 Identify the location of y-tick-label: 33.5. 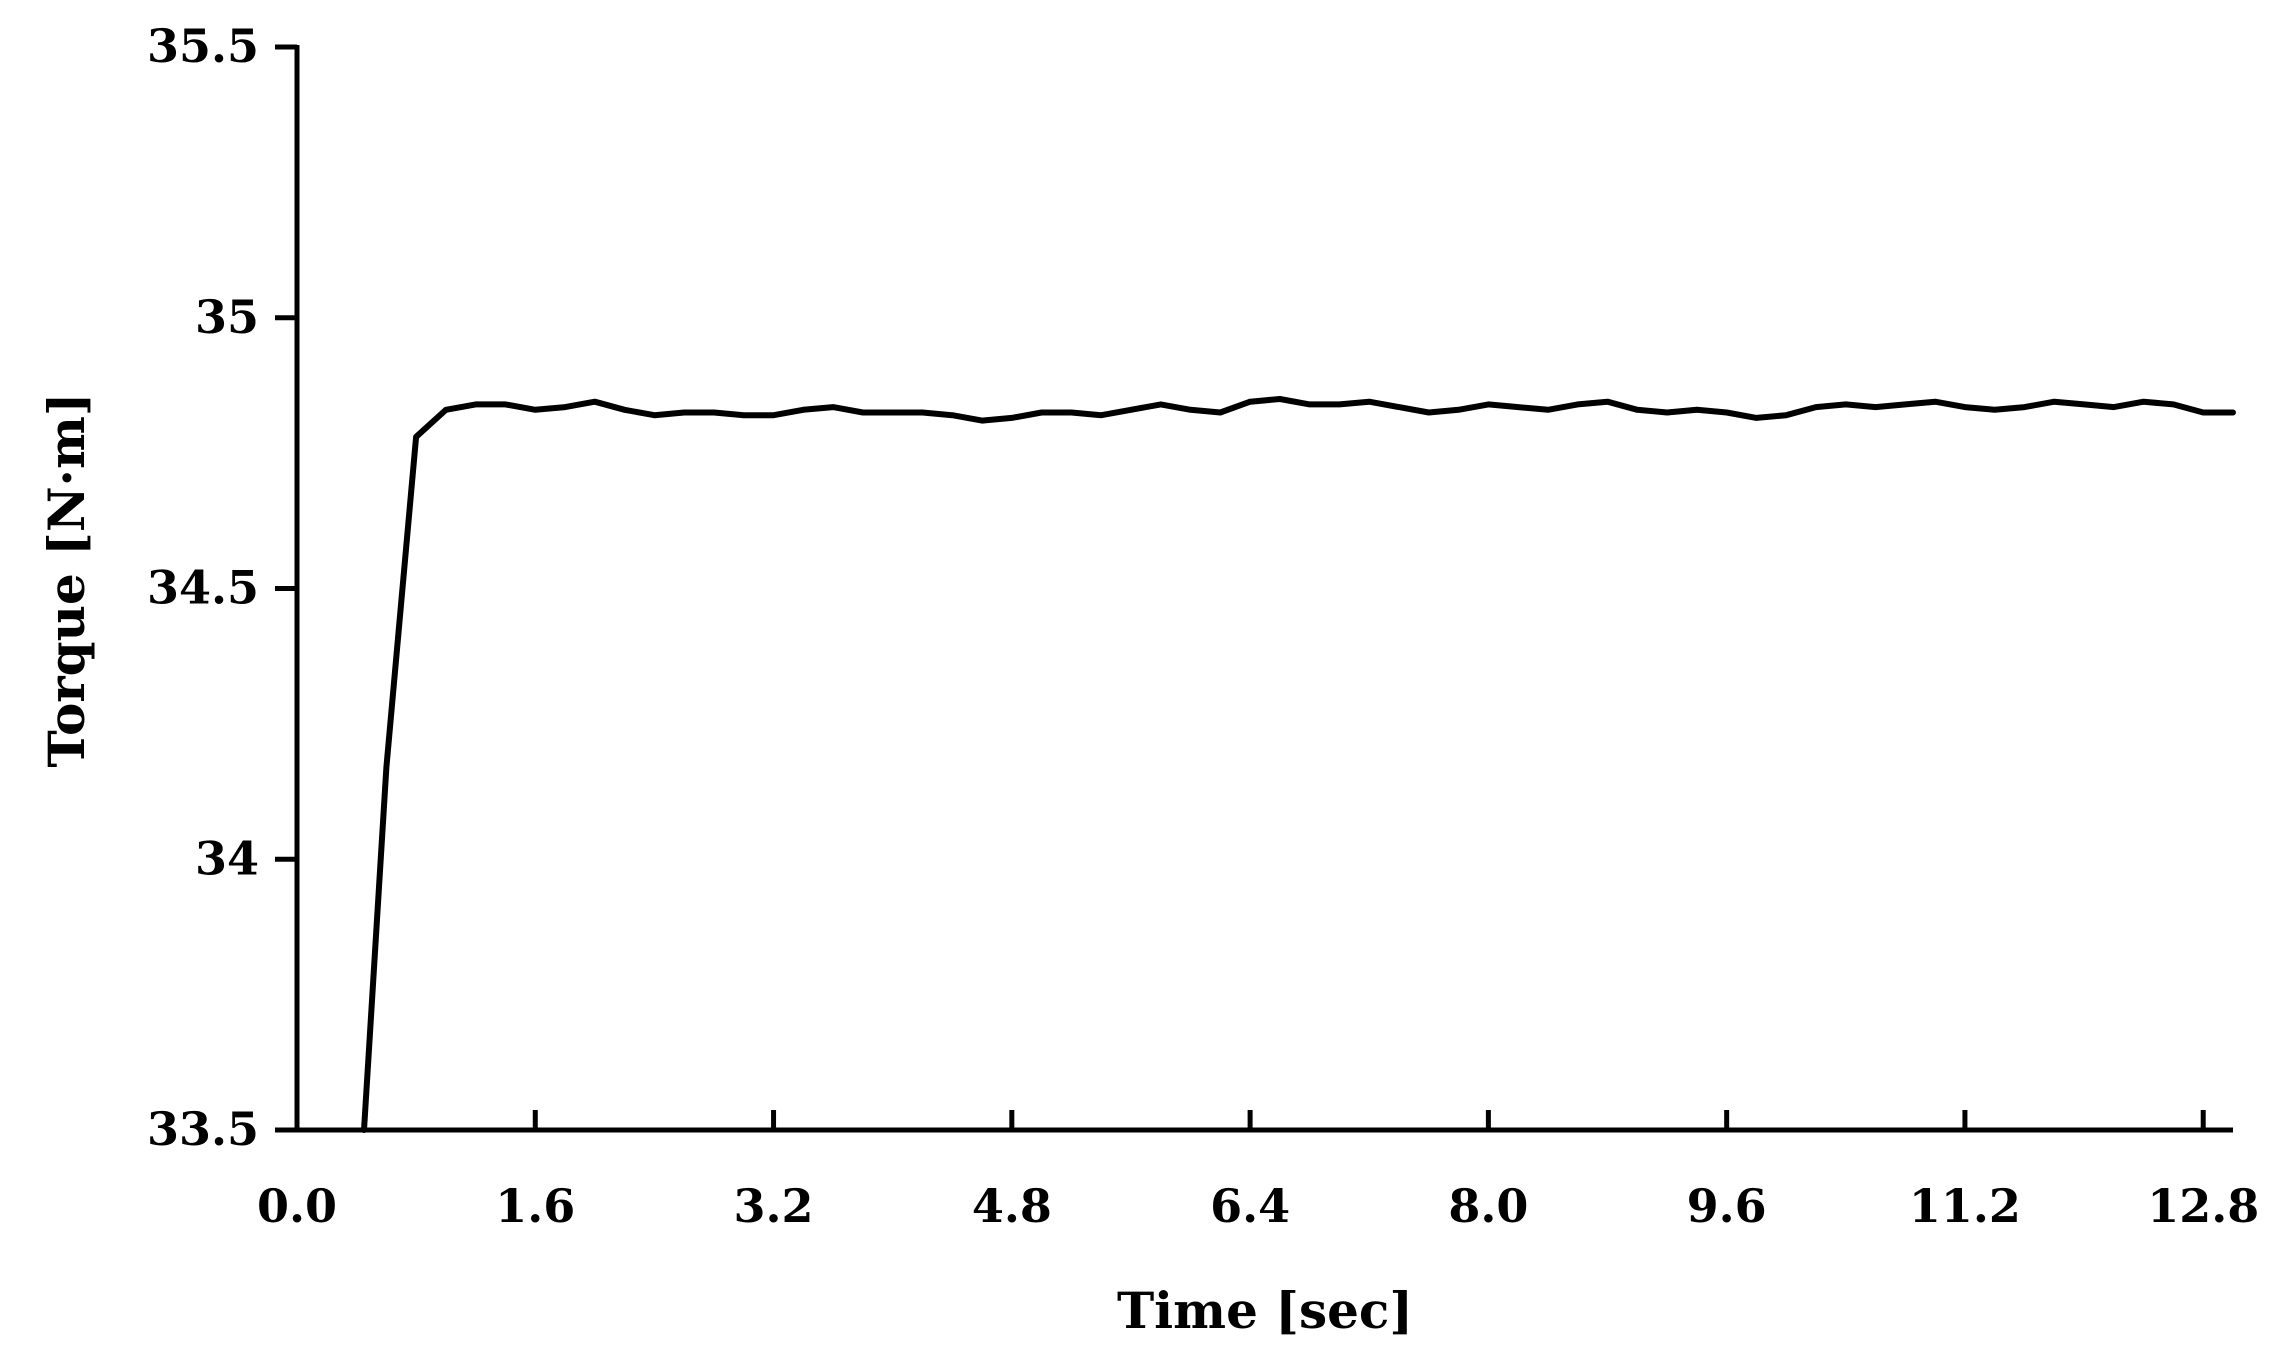
(203, 1129).